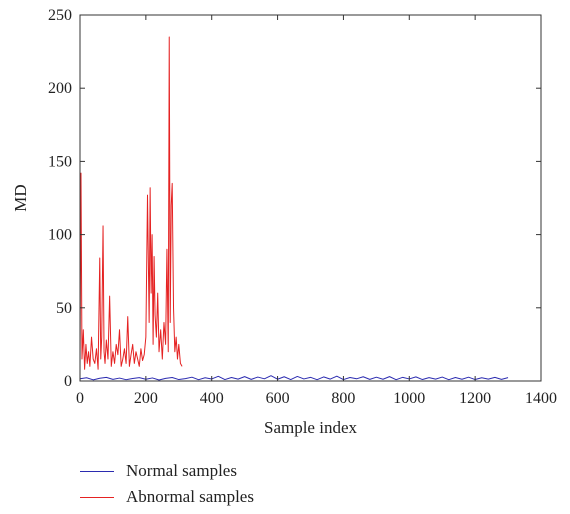  I want to click on series-line-normal, so click(294, 378).